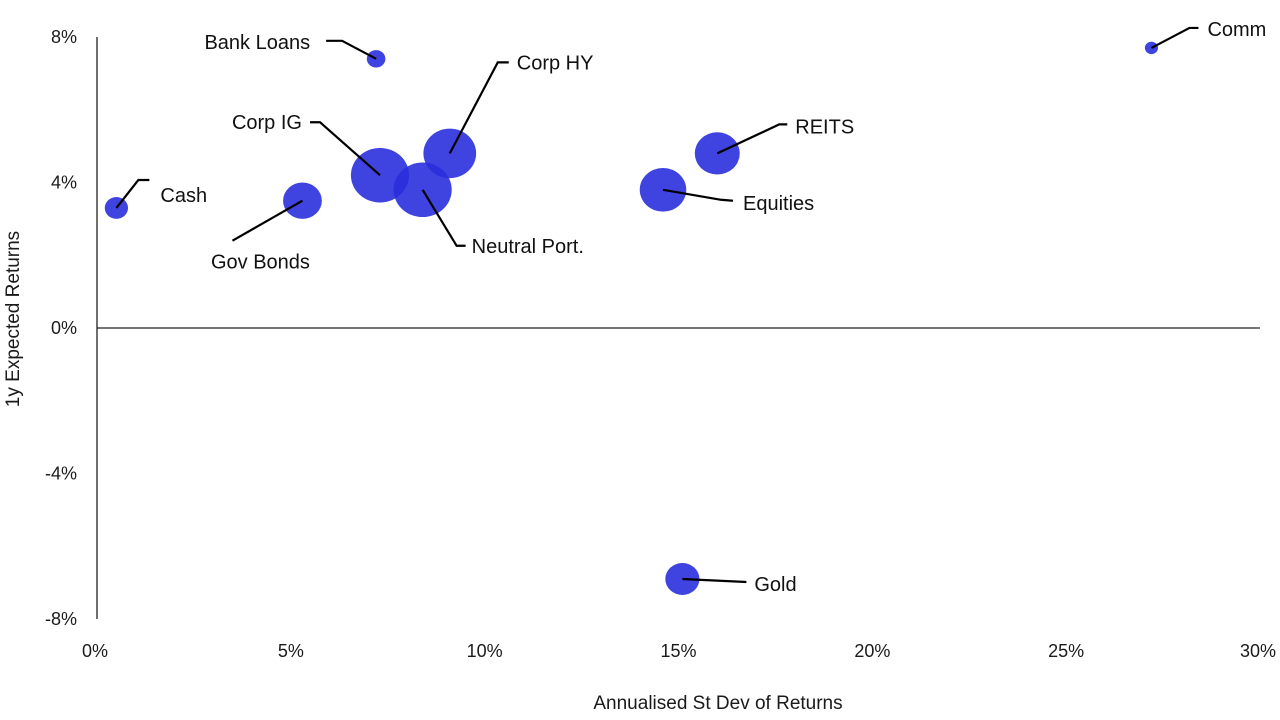 Image resolution: width=1280 pixels, height=720 pixels. Describe the element at coordinates (528, 247) in the screenshot. I see `label-neutral-port: Neutral Port.` at that location.